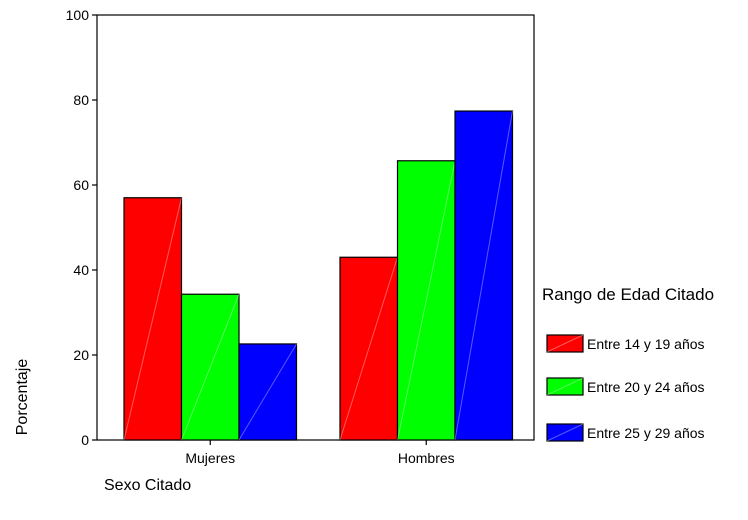 The height and width of the screenshot is (520, 748). What do you see at coordinates (85, 440) in the screenshot?
I see `y-tick-label: 0` at bounding box center [85, 440].